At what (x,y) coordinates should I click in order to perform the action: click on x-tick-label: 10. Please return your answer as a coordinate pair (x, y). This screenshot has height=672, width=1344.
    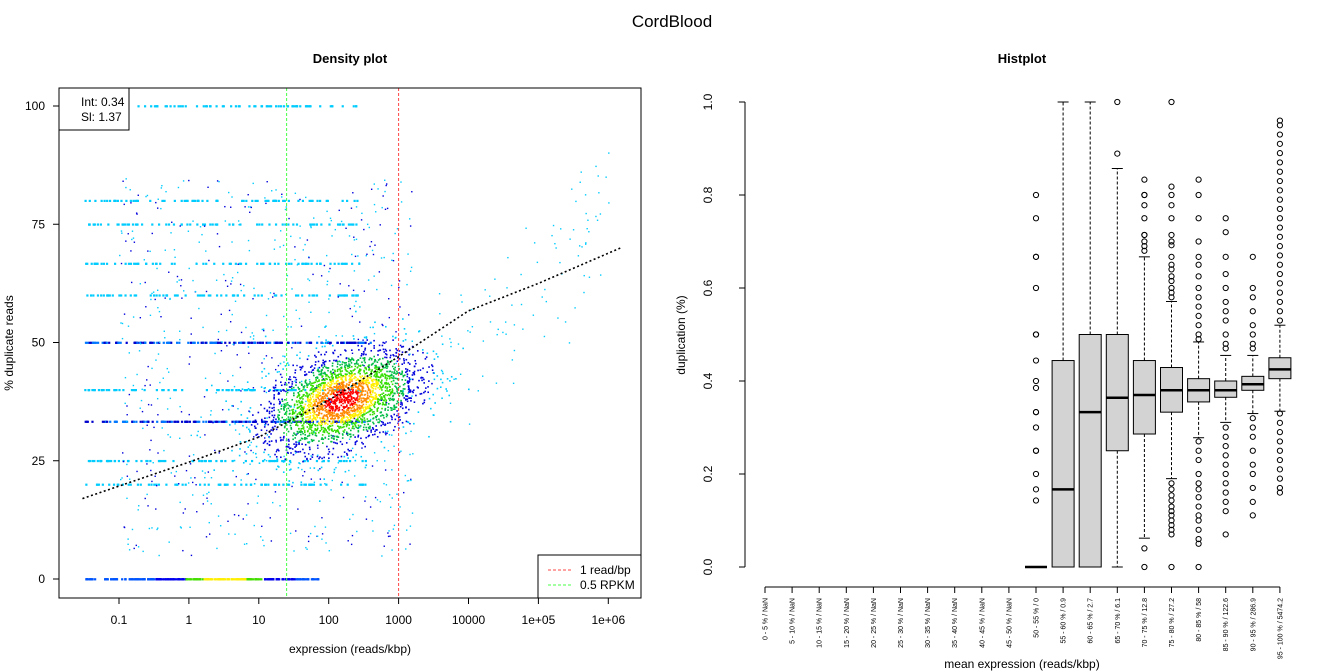
    Looking at the image, I should click on (259, 620).